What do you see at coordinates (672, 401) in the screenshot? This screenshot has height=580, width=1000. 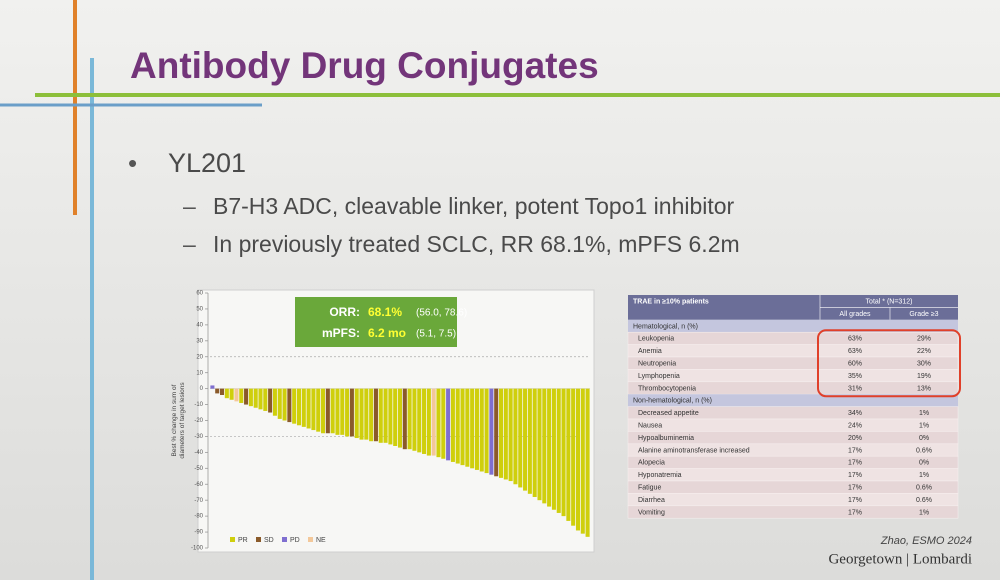 I see `table-cell: Non-hematological, n (%)` at bounding box center [672, 401].